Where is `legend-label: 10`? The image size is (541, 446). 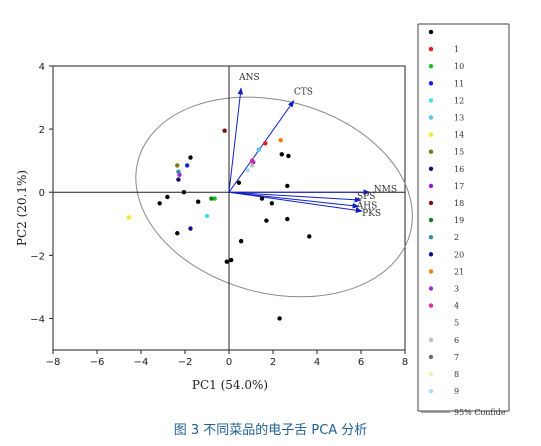
legend-label: 10 is located at coordinates (459, 66).